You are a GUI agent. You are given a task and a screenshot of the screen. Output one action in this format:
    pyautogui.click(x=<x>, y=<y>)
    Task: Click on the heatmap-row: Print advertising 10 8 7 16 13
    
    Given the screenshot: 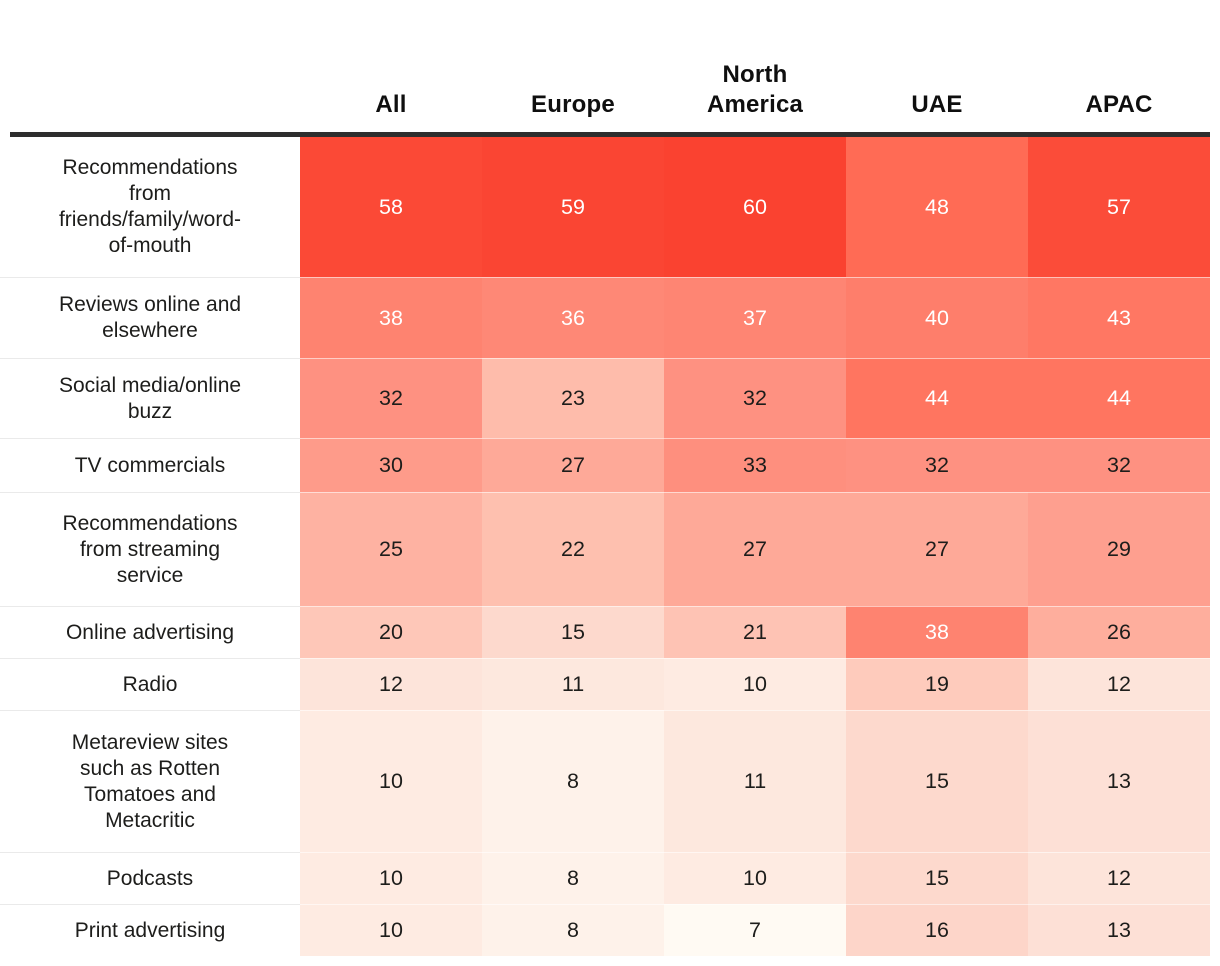 What is the action you would take?
    pyautogui.click(x=605, y=930)
    